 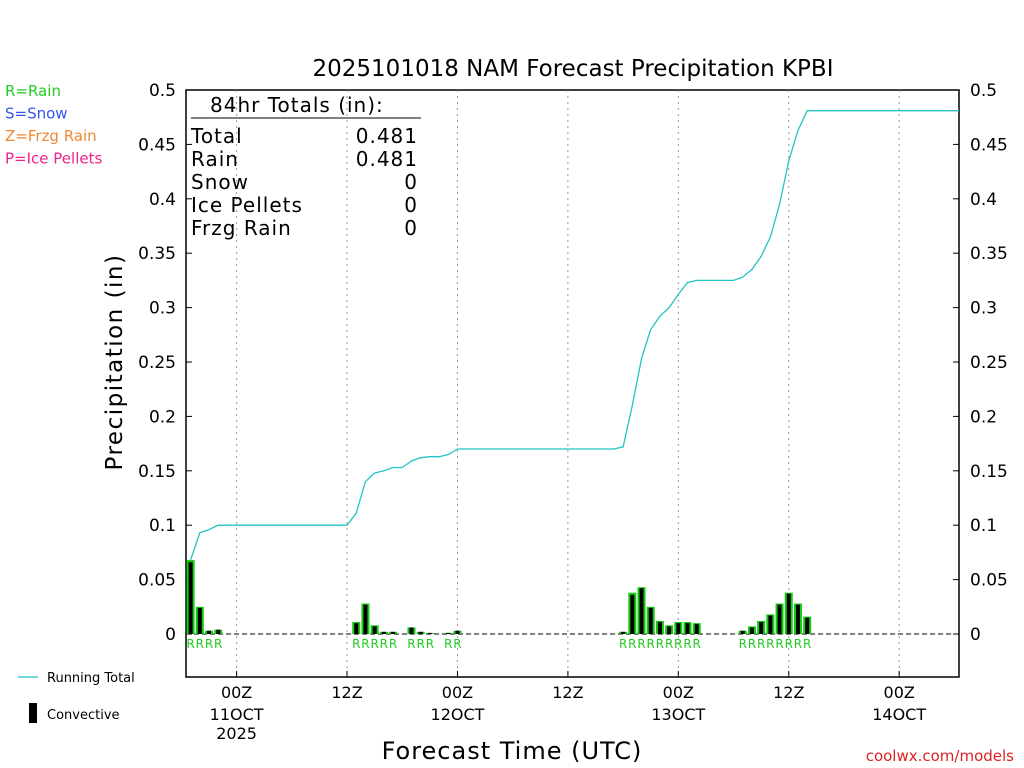 I want to click on totals-header: 84hr Totals (in):, so click(x=297, y=105).